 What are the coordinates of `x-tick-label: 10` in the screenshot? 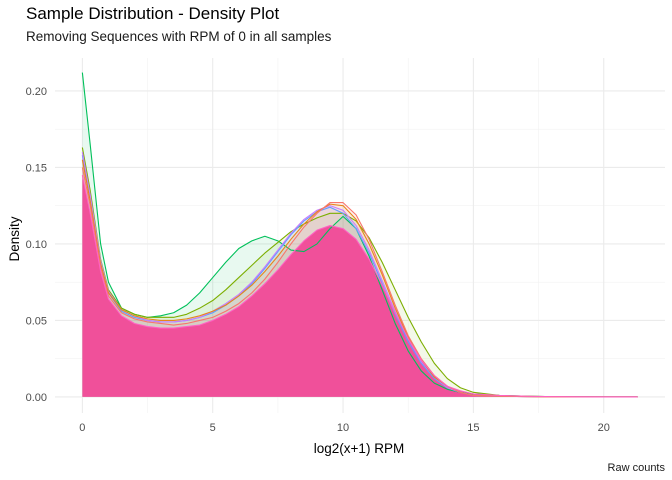 It's located at (343, 428).